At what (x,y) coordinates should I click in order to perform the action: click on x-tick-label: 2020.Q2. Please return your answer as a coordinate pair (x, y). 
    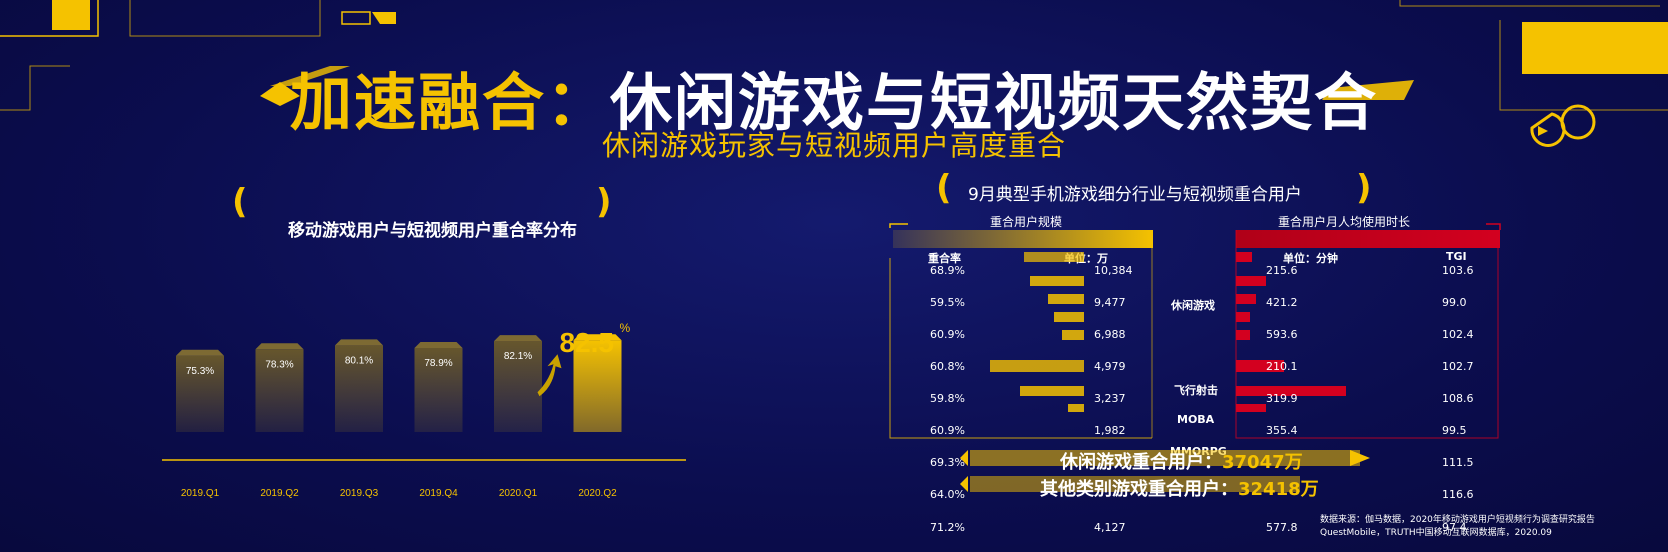
    Looking at the image, I should click on (597, 493).